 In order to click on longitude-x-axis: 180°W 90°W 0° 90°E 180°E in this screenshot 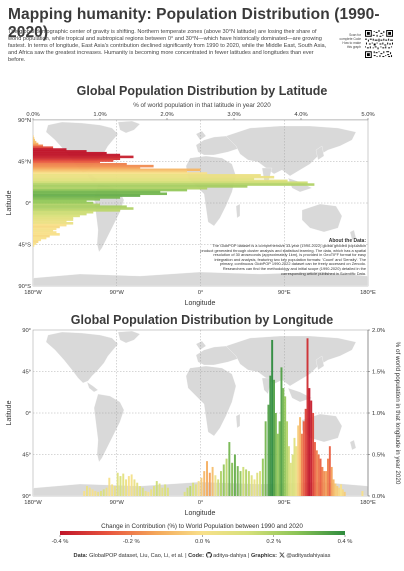, I will do `click(200, 503)`.